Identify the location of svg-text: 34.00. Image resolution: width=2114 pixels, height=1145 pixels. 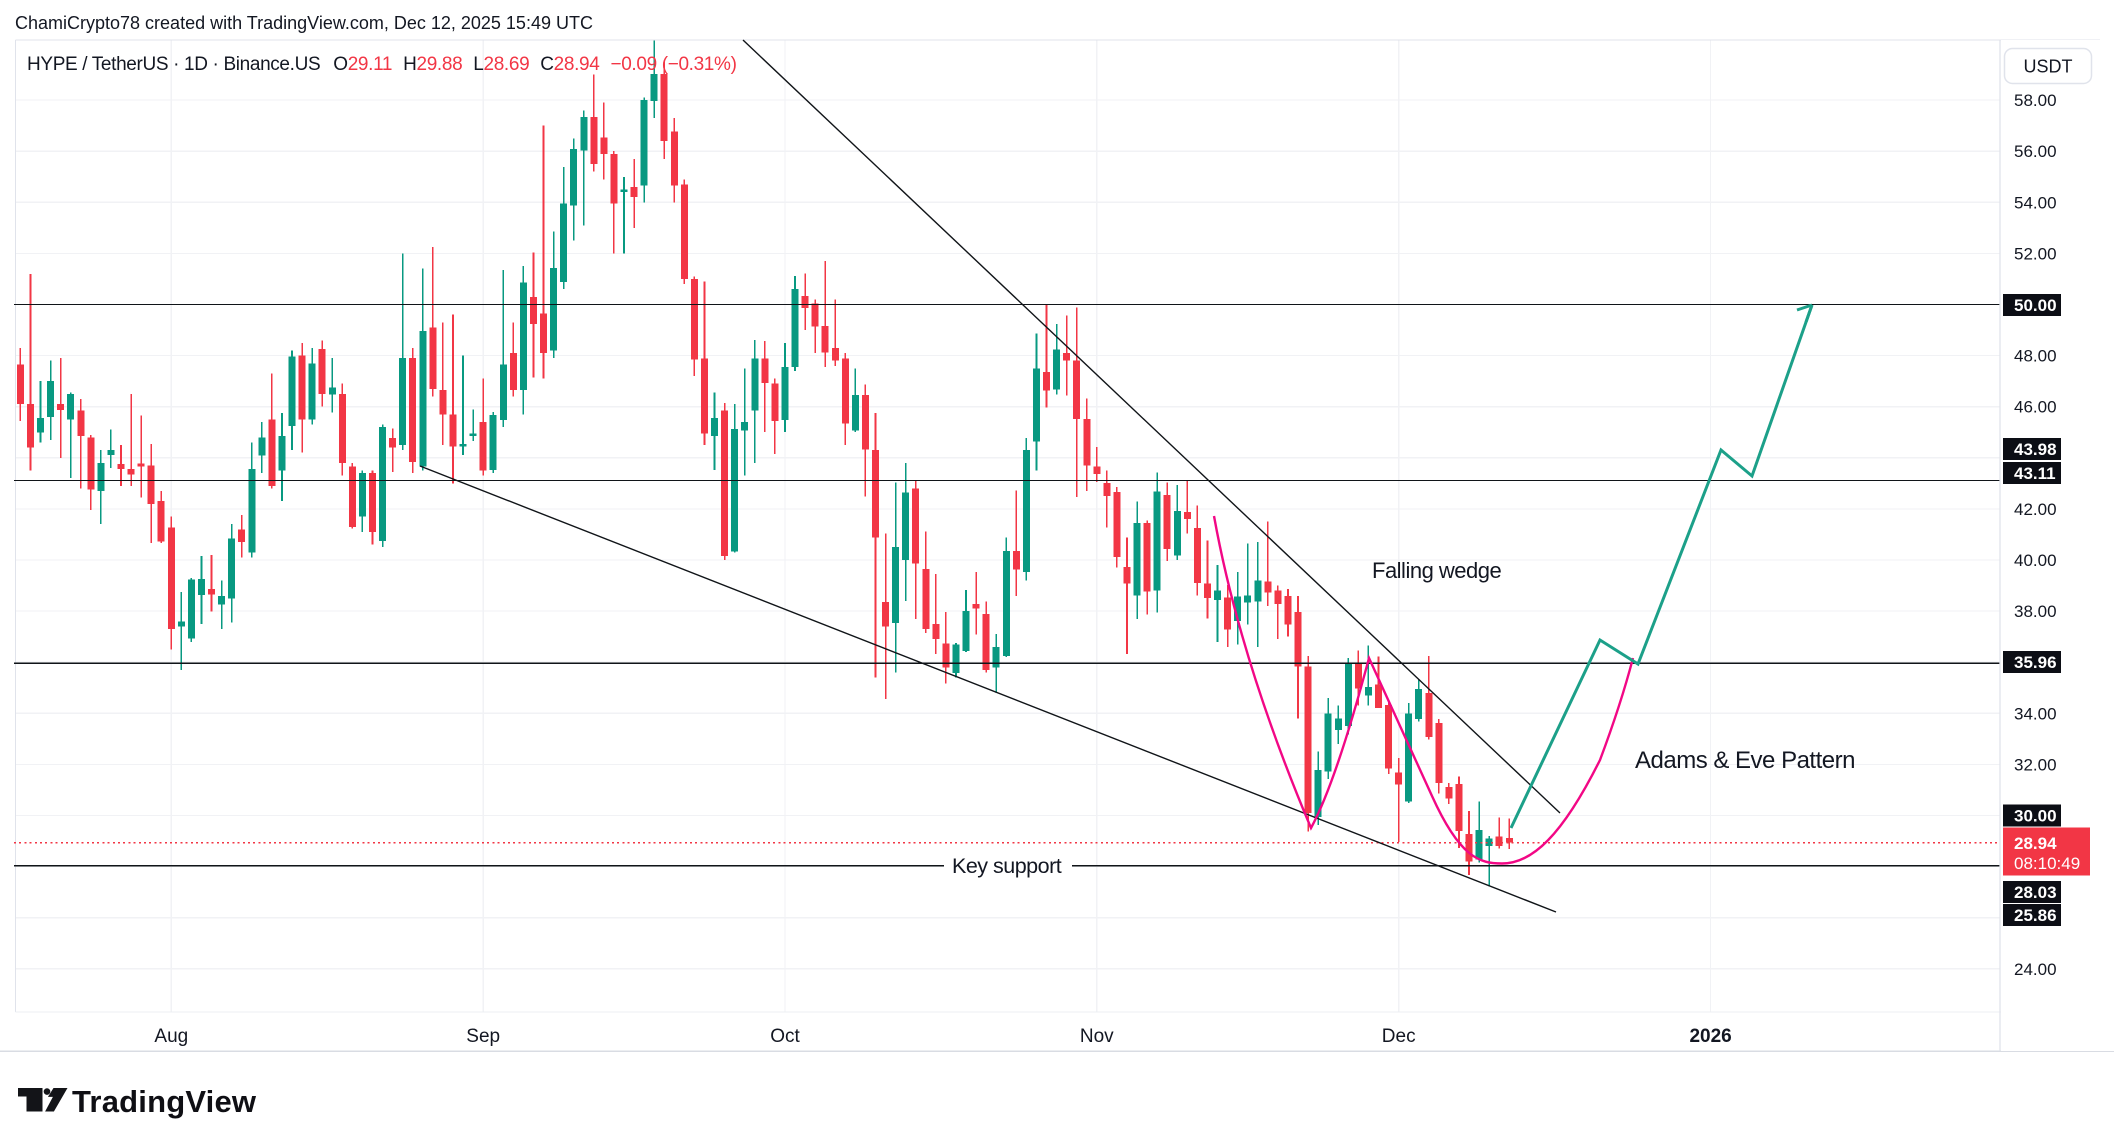
(2035, 713).